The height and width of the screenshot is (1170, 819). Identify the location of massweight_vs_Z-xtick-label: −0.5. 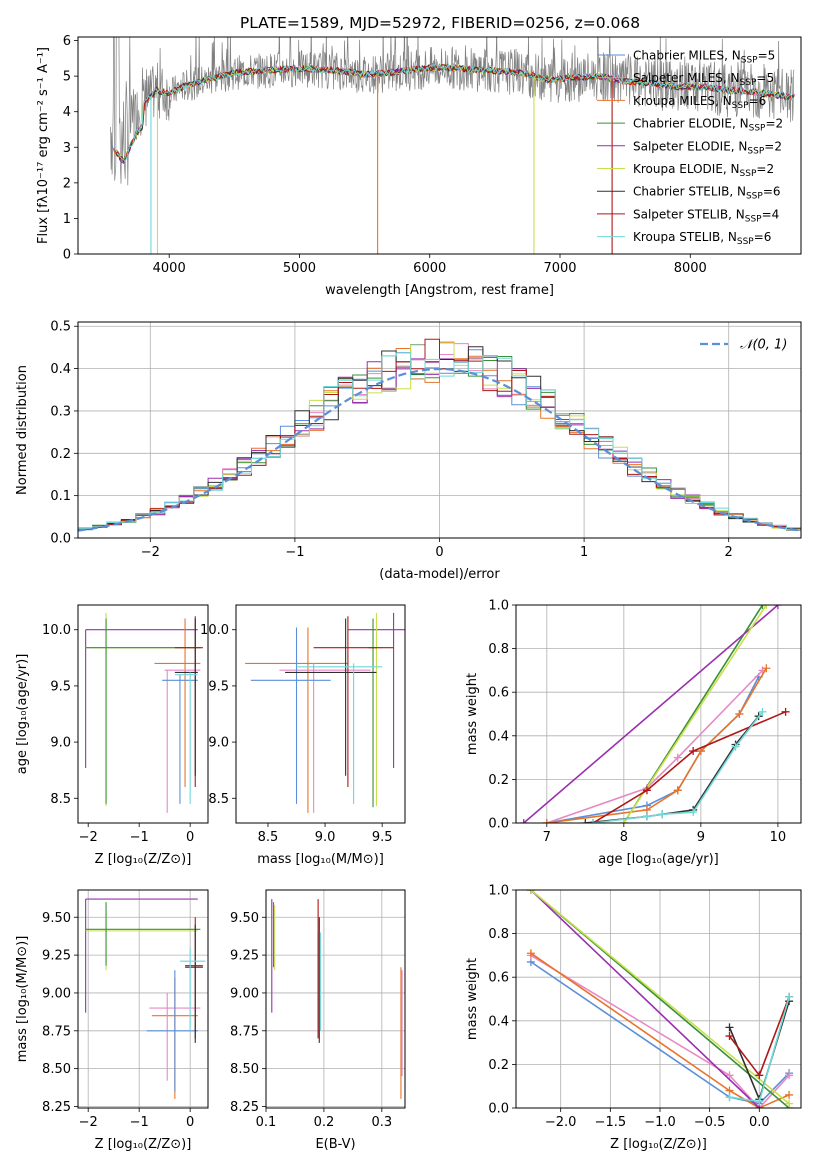
(710, 1122).